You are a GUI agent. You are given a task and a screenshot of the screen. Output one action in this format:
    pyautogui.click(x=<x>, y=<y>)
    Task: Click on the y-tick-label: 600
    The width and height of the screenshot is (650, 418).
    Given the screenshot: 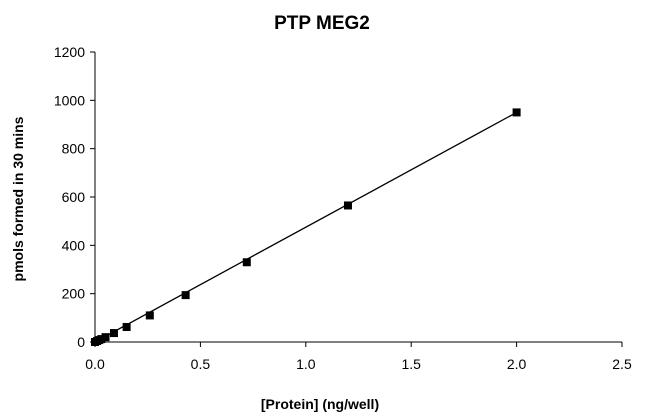 What is the action you would take?
    pyautogui.click(x=74, y=197)
    